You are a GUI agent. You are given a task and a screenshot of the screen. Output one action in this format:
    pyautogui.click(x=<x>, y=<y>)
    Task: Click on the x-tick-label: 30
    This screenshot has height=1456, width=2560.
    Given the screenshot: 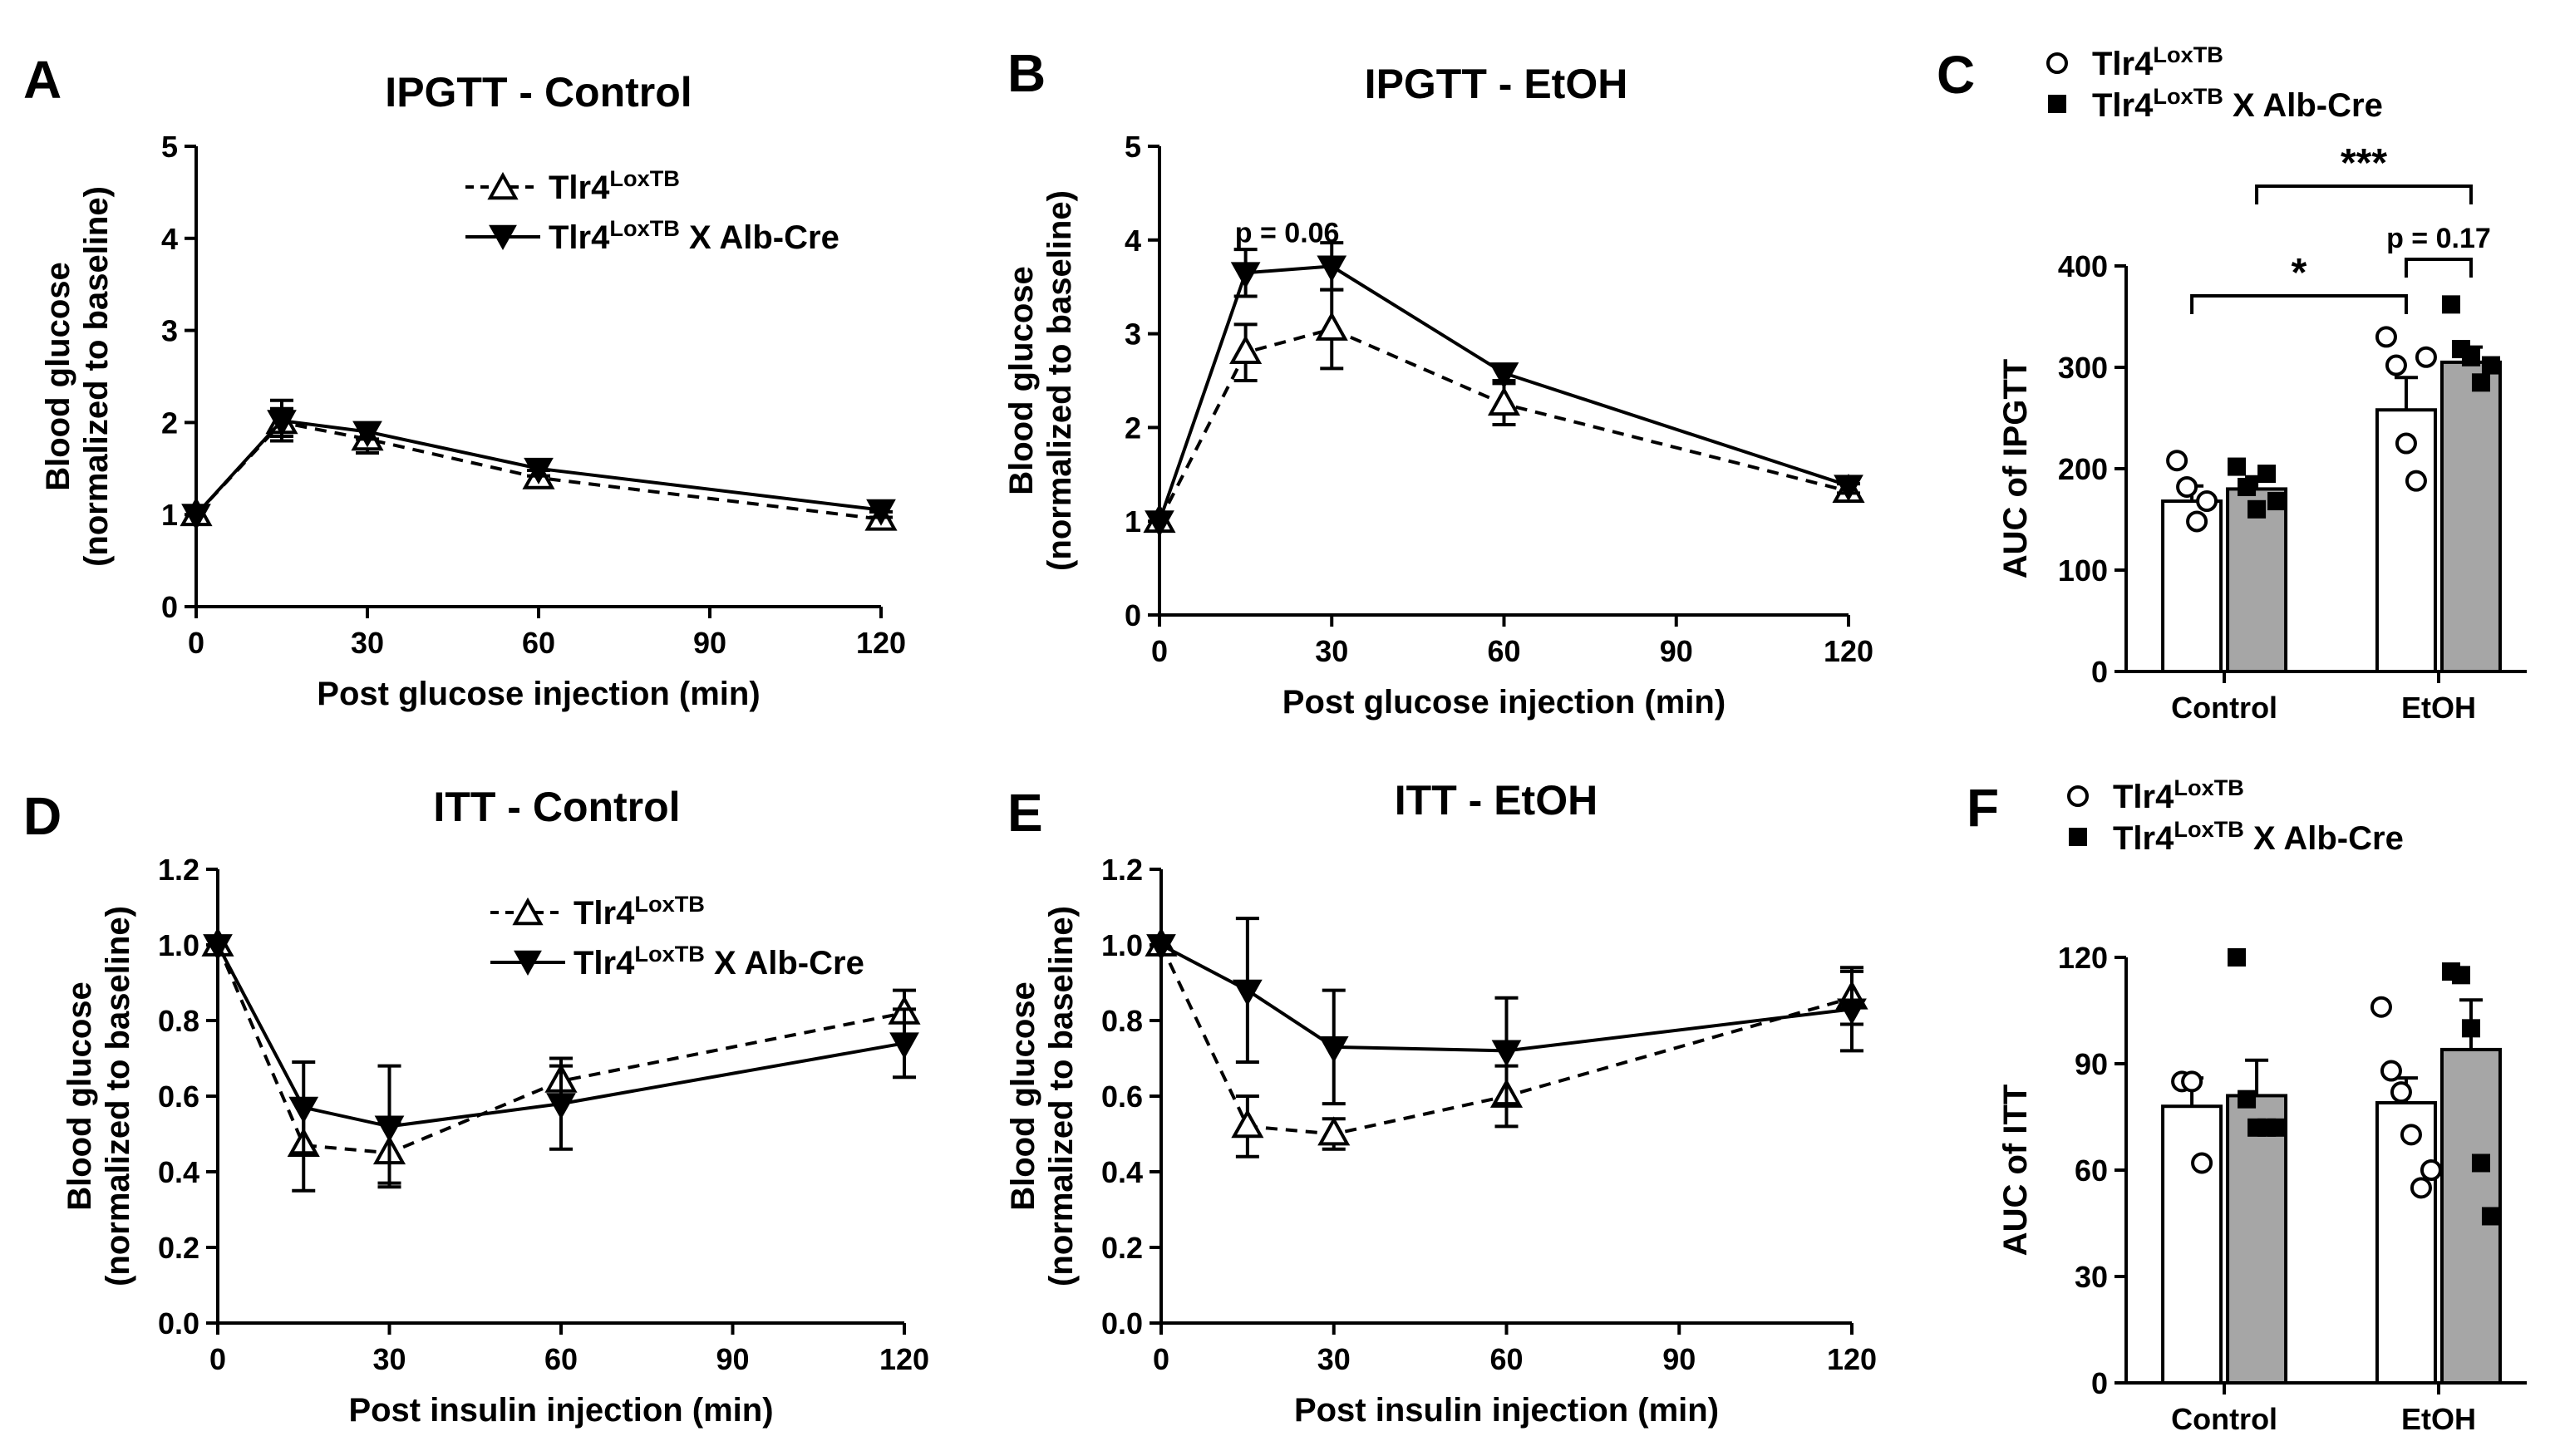 What is the action you would take?
    pyautogui.click(x=1334, y=1359)
    